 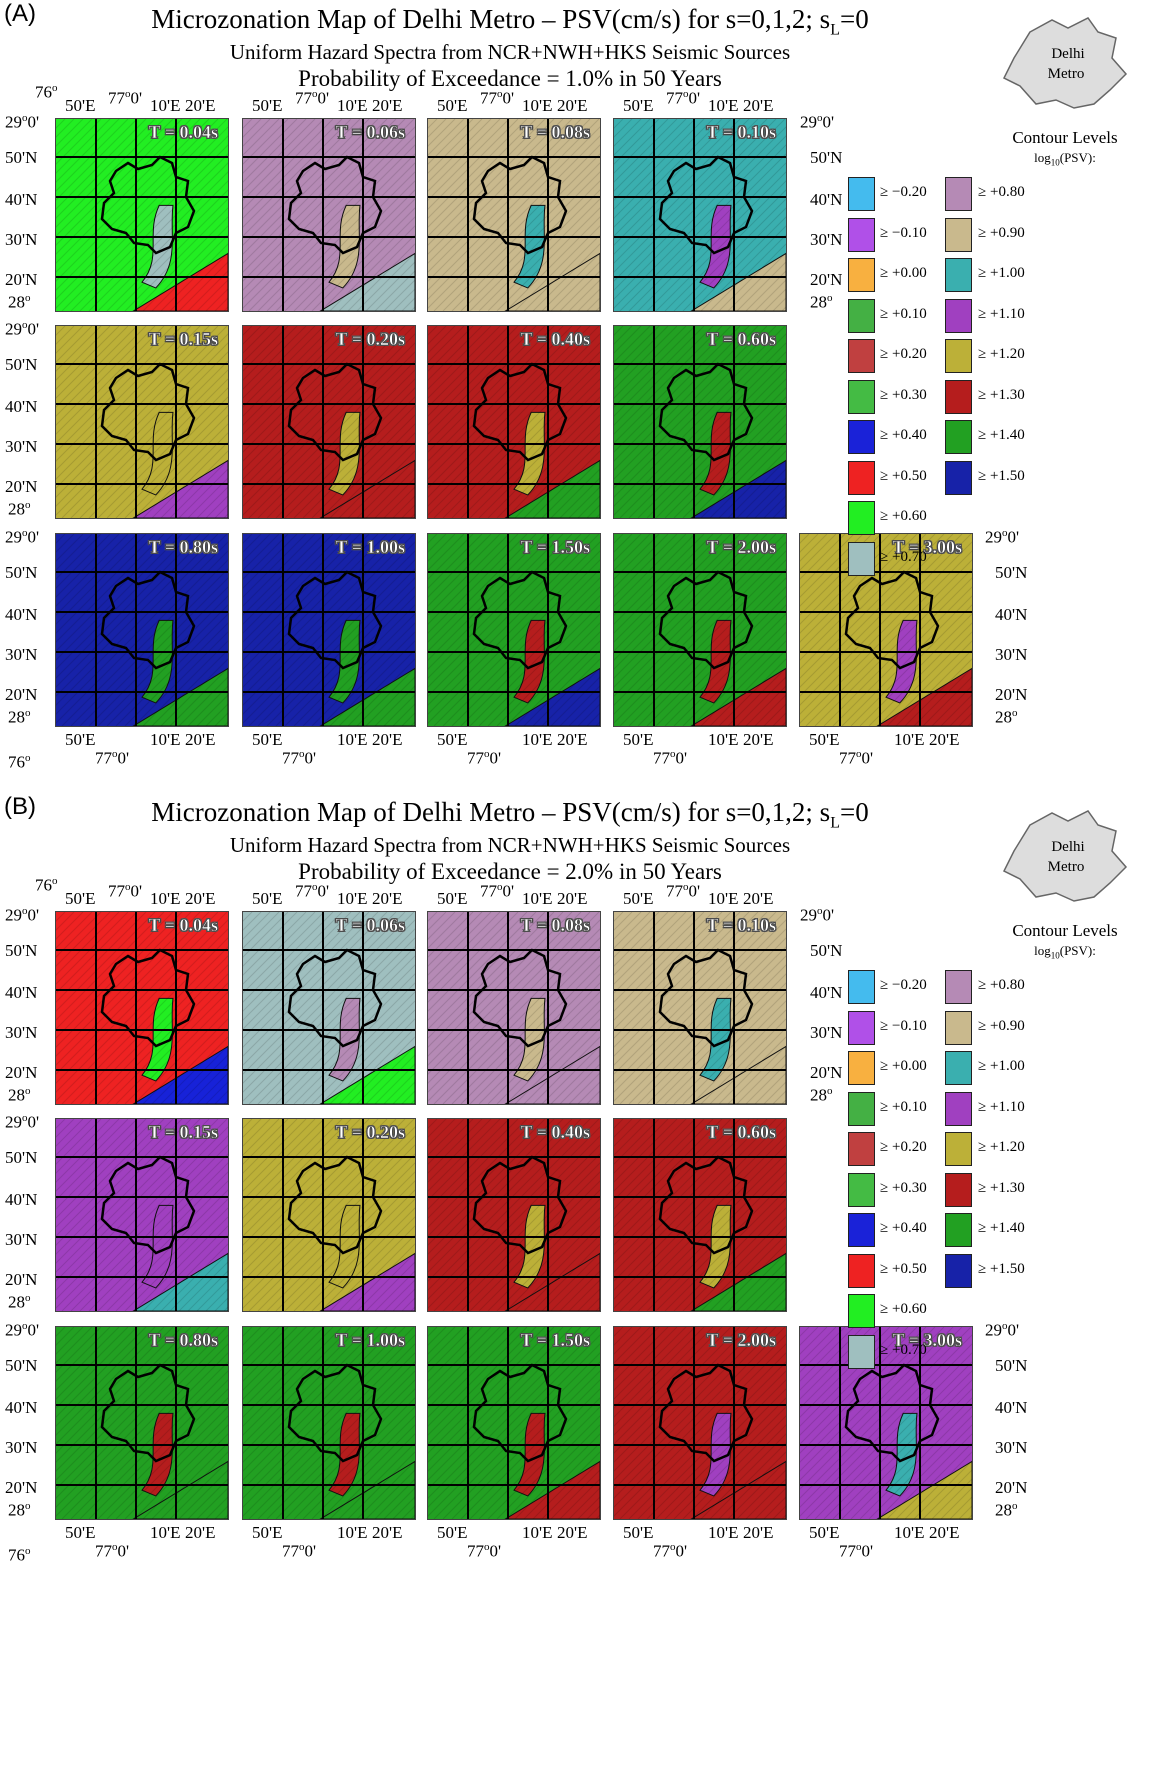 What do you see at coordinates (370, 1132) in the screenshot?
I see `period-label: T = 0.20s` at bounding box center [370, 1132].